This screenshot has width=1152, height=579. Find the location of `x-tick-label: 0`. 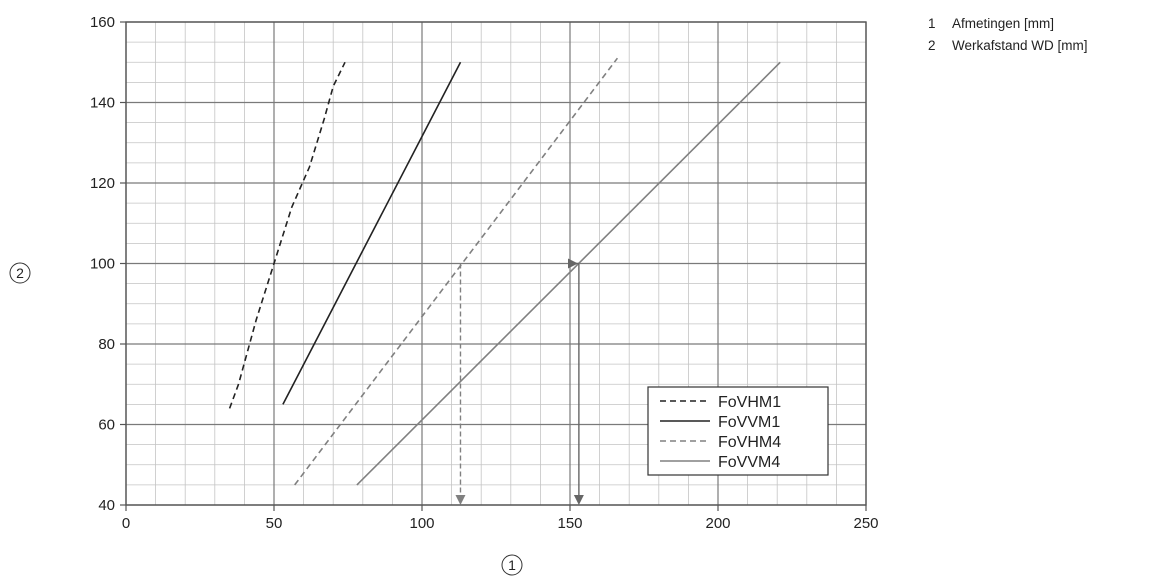

x-tick-label: 0 is located at coordinates (126, 523).